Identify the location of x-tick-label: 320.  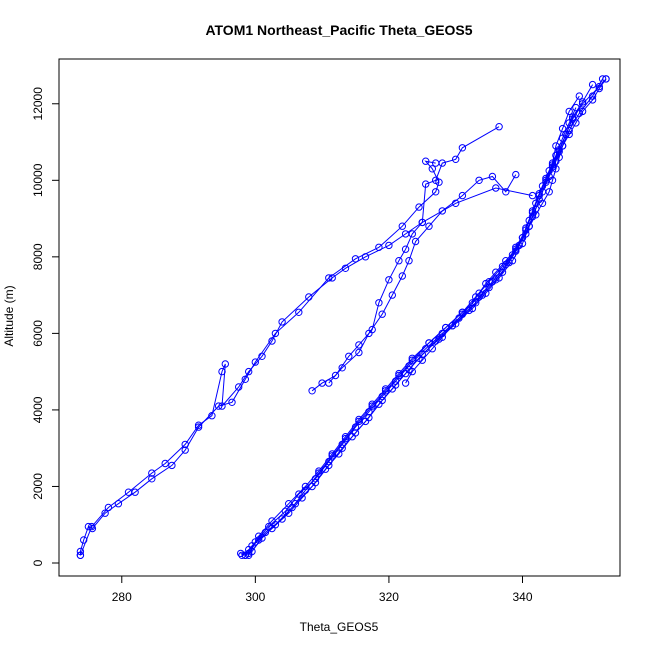
(389, 597).